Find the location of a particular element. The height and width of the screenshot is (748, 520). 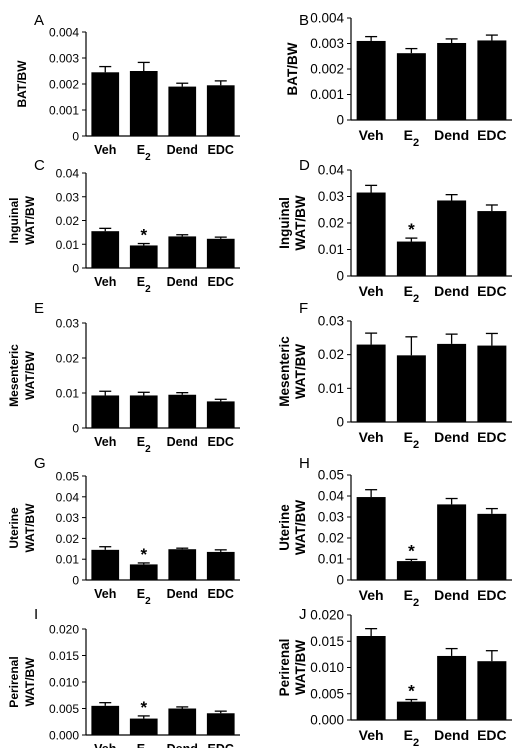

panel-letter: G is located at coordinates (40, 463).